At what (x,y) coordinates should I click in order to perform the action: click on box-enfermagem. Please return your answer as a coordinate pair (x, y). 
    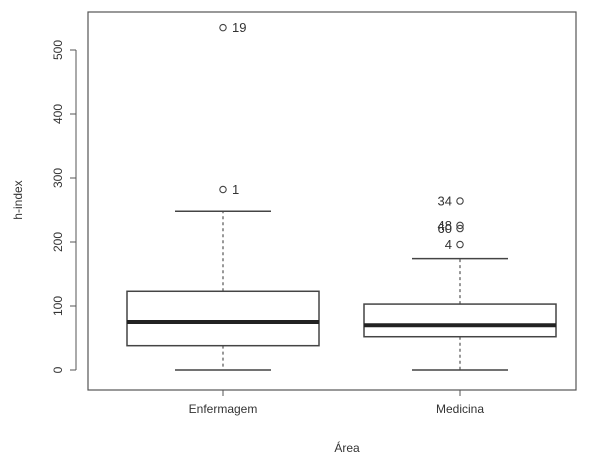
    Looking at the image, I should click on (223, 318).